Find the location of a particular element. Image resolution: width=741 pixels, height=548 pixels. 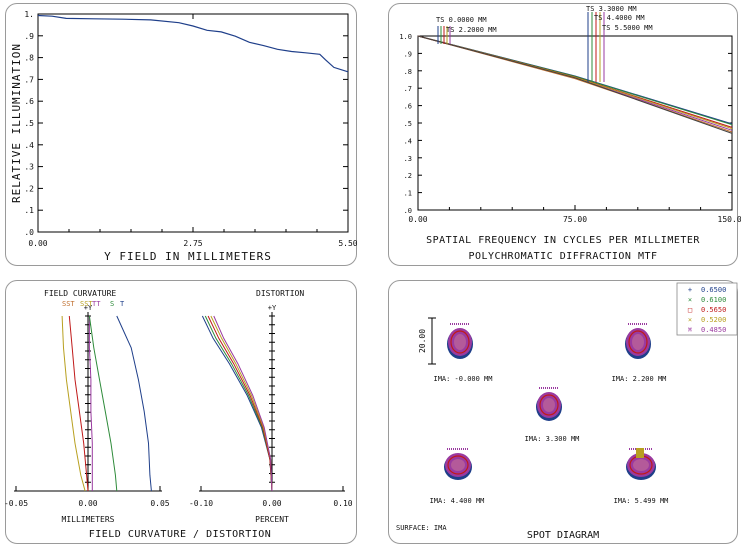

mtf-legend-label: TS 2.2000 MM is located at coordinates (471, 30).